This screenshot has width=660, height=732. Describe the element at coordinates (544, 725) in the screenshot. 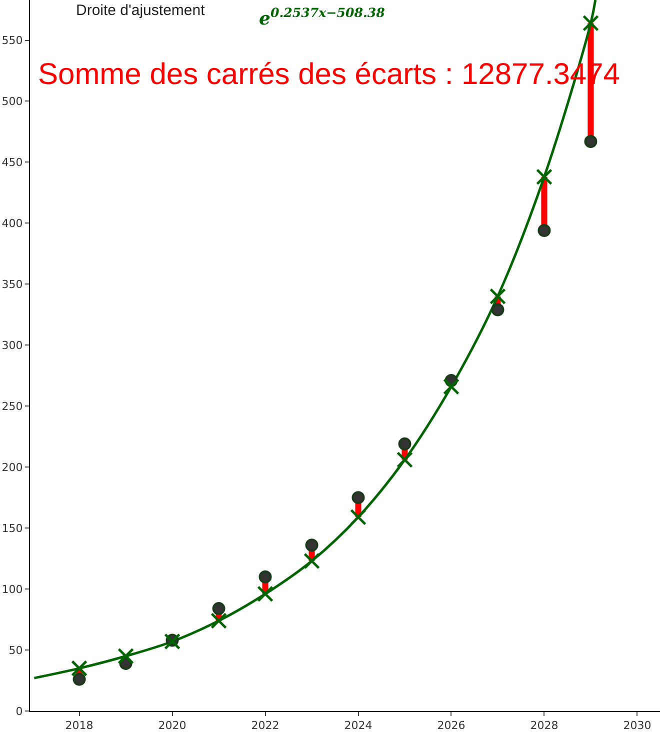

I see `x-tick-label: 2028` at that location.